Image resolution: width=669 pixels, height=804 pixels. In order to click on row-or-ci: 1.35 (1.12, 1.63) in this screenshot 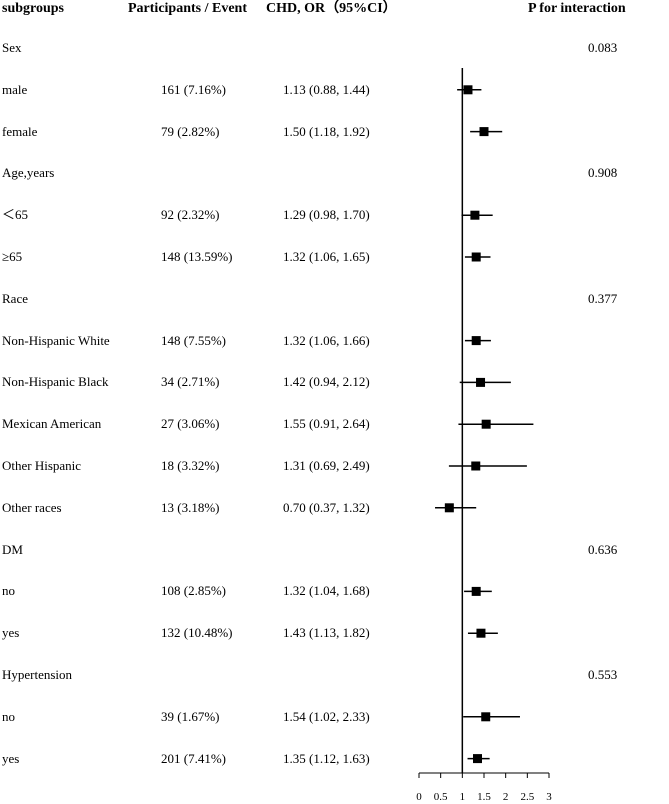, I will do `click(326, 758)`.